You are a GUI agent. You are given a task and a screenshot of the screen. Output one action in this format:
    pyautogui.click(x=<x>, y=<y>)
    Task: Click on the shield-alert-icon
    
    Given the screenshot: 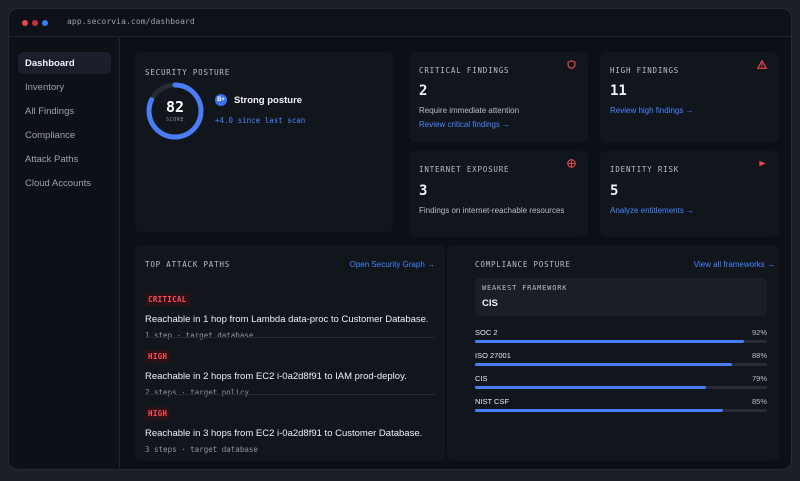 What is the action you would take?
    pyautogui.click(x=571, y=65)
    